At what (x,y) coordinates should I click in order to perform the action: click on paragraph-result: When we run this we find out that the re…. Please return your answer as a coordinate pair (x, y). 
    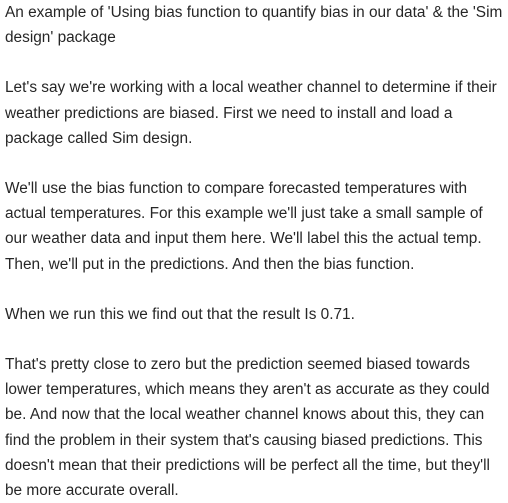
    Looking at the image, I should click on (180, 314).